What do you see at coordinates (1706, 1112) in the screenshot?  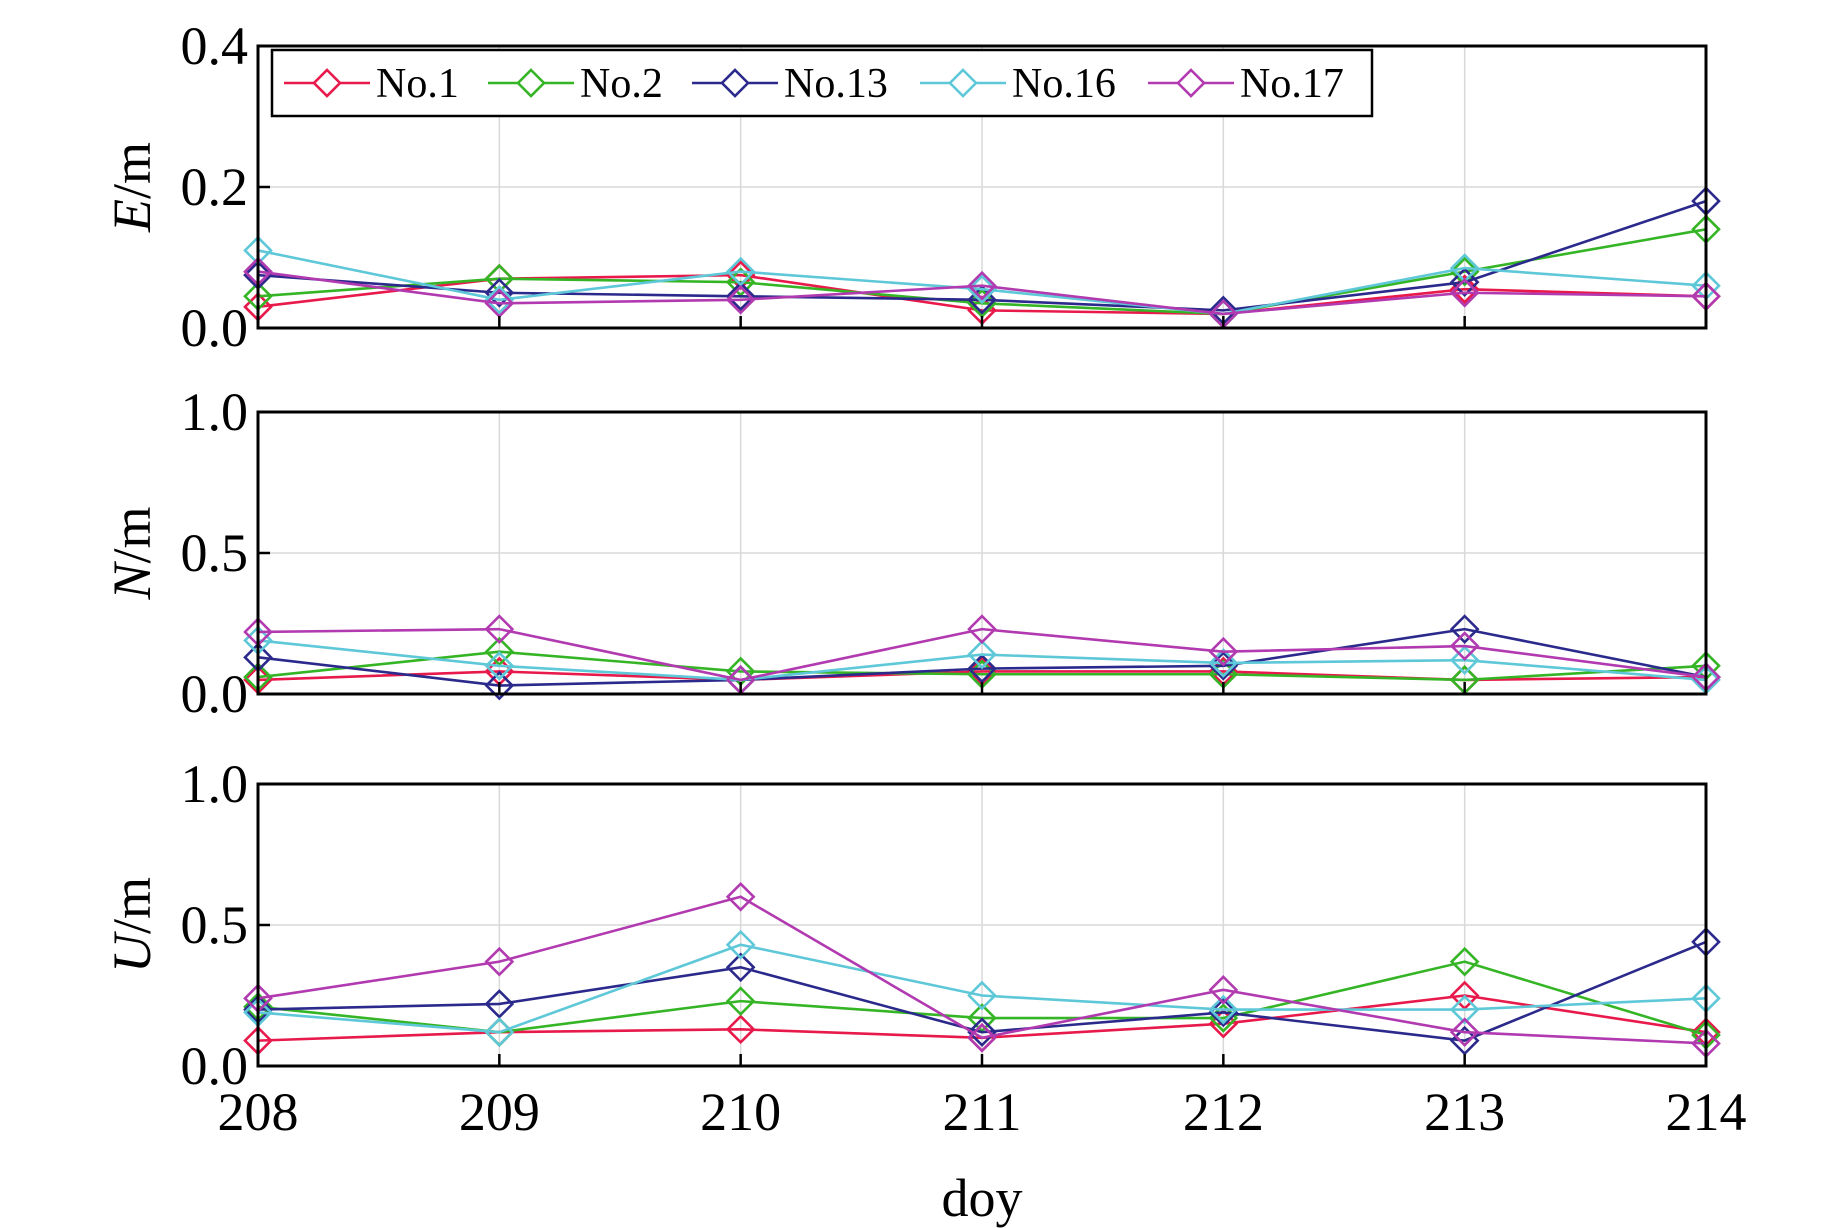 I see `x-tick-label: 214` at bounding box center [1706, 1112].